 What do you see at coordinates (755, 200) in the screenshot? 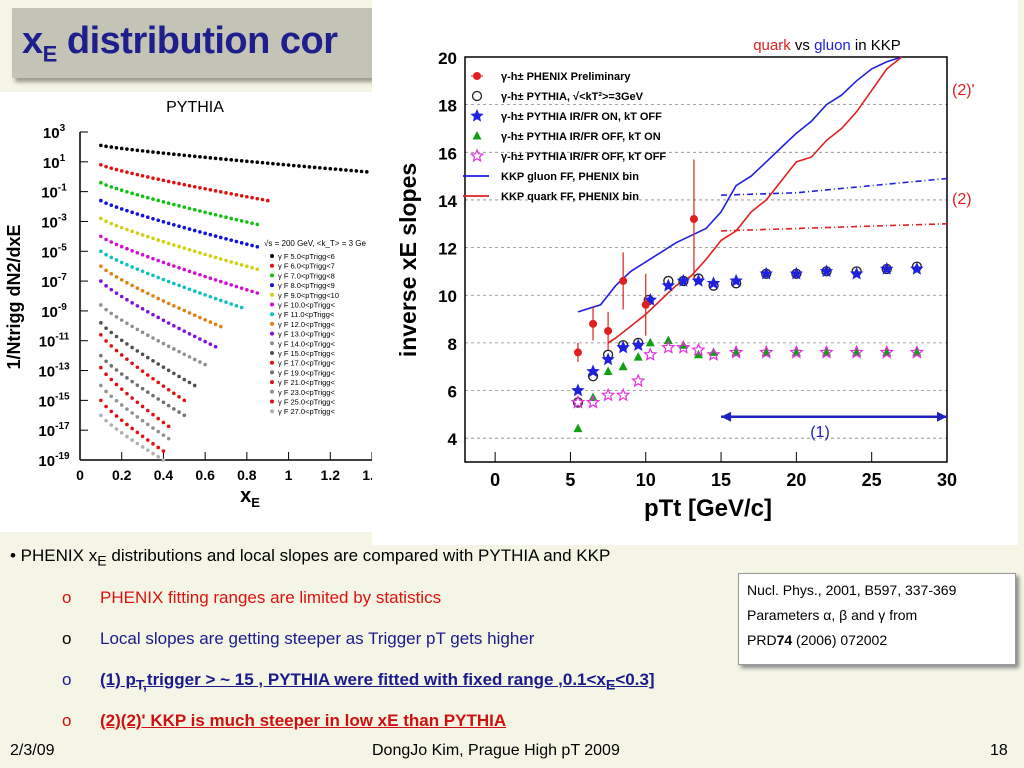
I see `kkp-quark-line` at bounding box center [755, 200].